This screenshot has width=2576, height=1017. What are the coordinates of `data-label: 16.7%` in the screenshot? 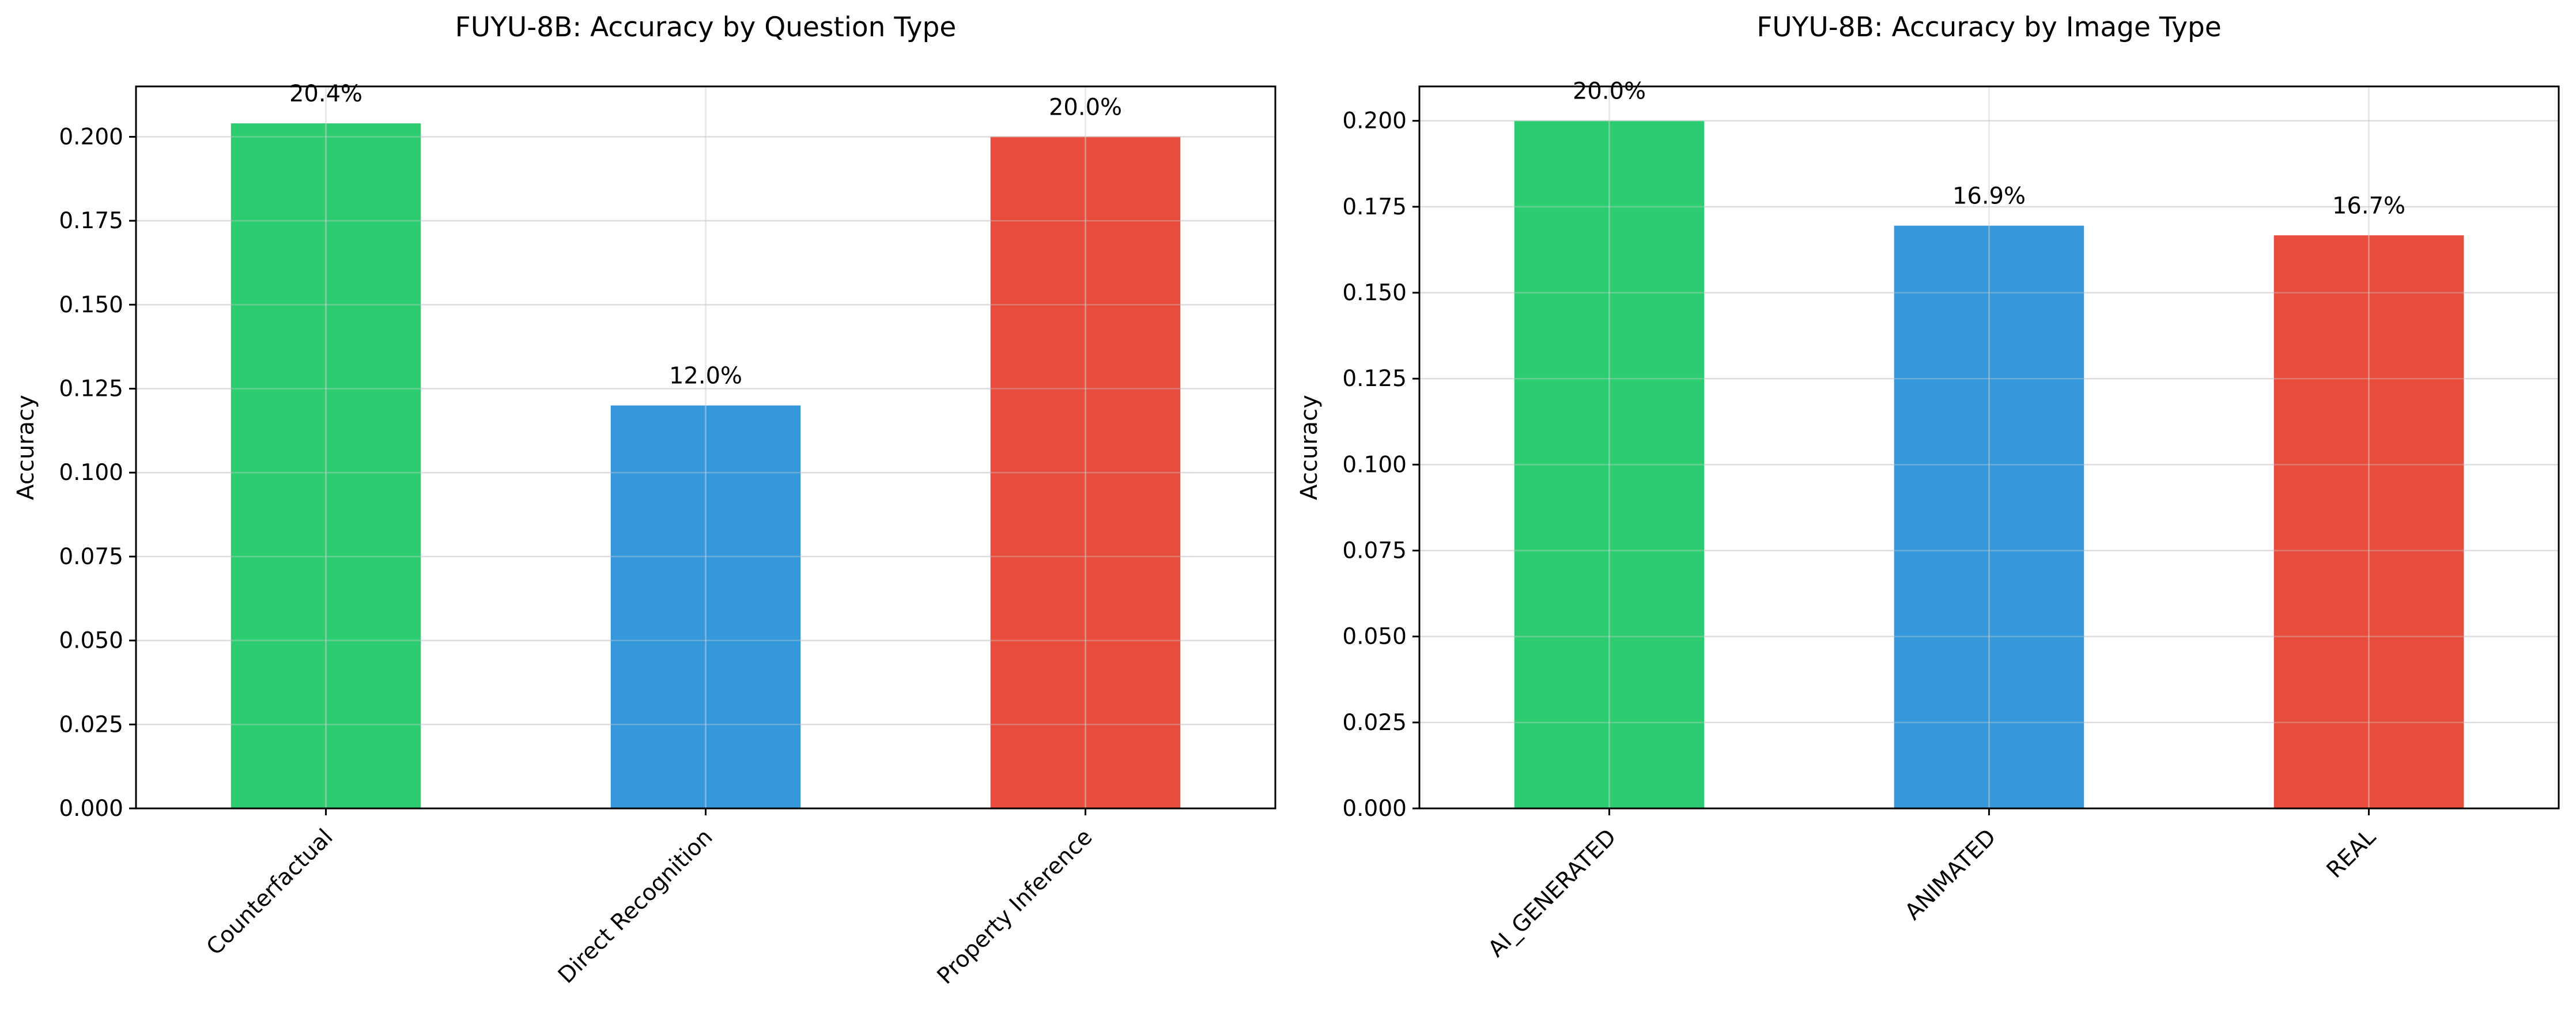 It's located at (2368, 205).